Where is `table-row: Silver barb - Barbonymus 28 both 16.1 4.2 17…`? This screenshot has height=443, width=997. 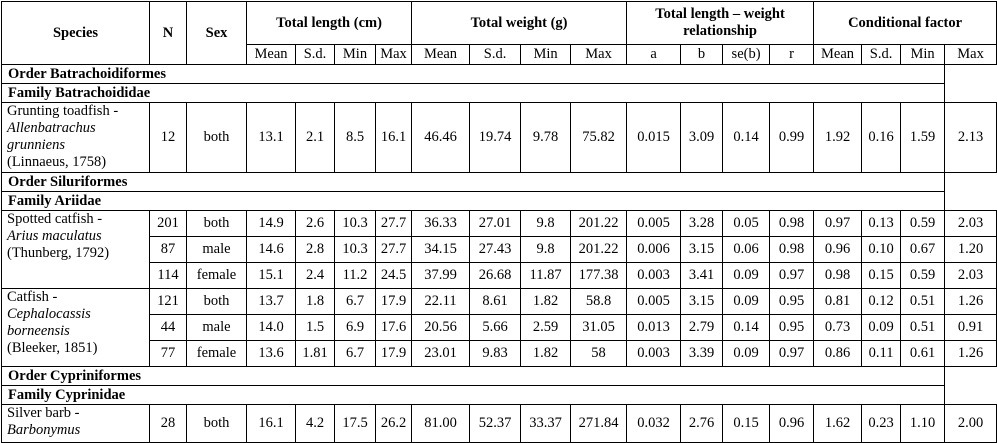 table-row: Silver barb - Barbonymus 28 both 16.1 4.2 17… is located at coordinates (499, 423).